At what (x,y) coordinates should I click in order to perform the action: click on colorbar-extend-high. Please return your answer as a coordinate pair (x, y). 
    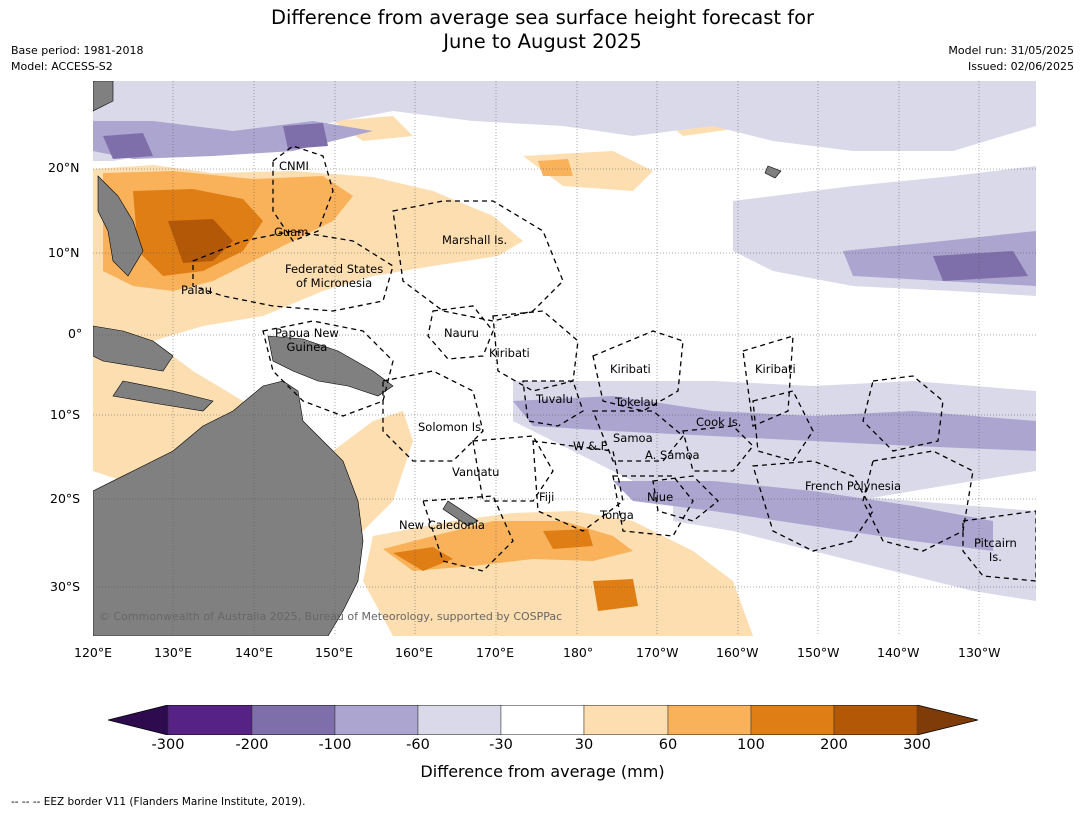
    Looking at the image, I should click on (947, 720).